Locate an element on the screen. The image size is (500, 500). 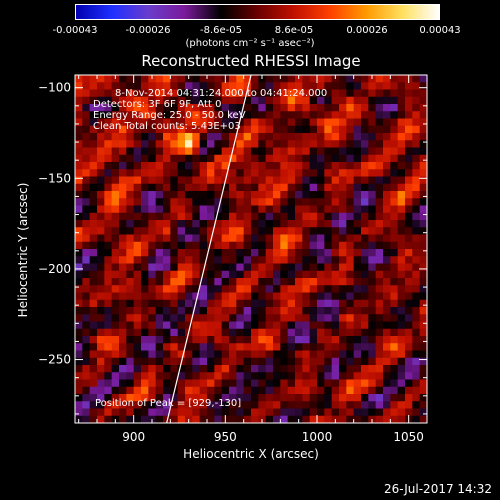
colorbar-tick-label: 0.00026 is located at coordinates (367, 30).